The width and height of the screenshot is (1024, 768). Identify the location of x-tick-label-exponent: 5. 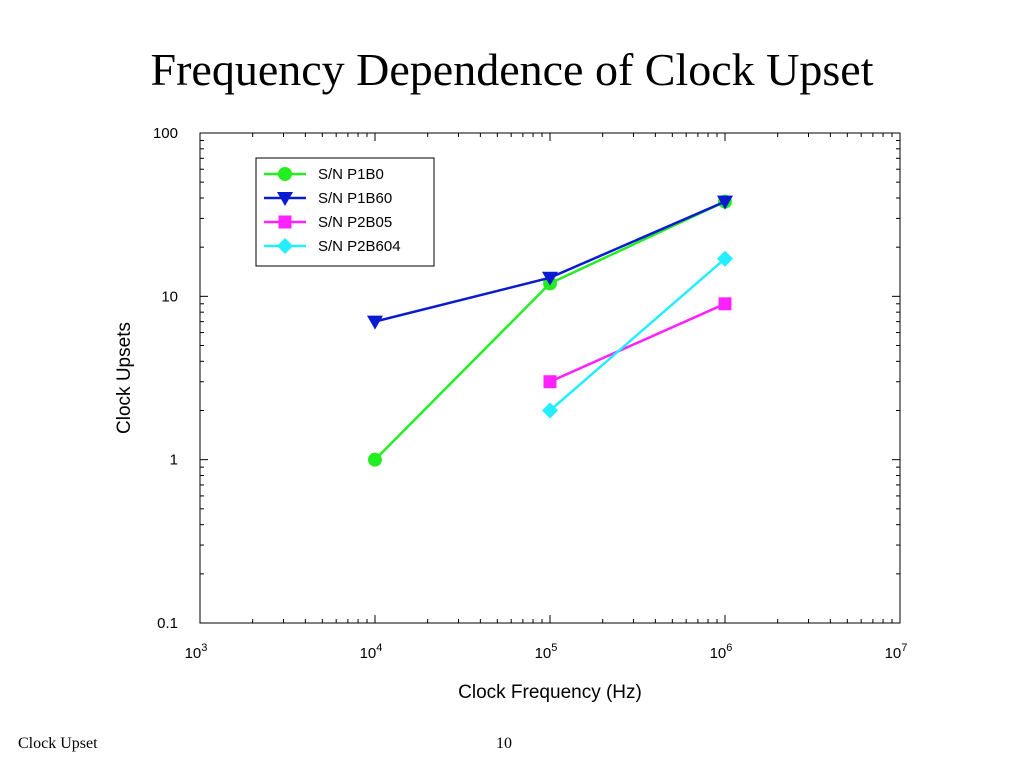
(554, 648).